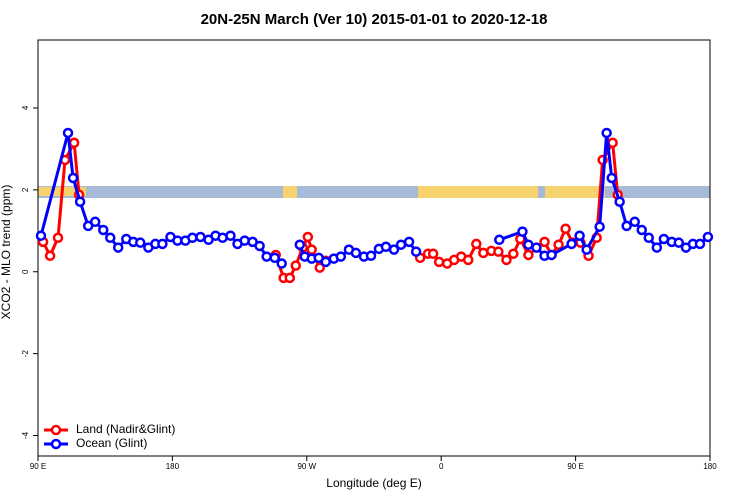  I want to click on x-axis-label: Longitude (deg E), so click(373, 483).